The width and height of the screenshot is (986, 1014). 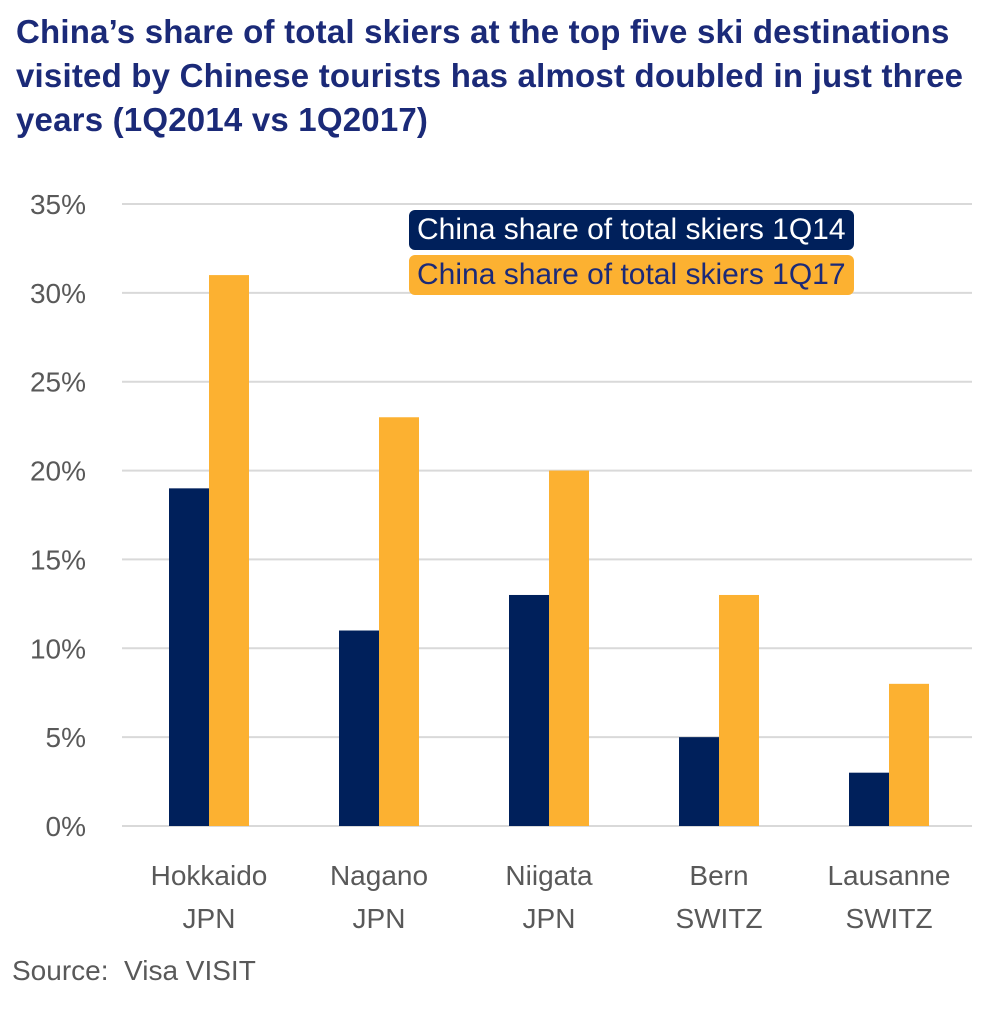 What do you see at coordinates (58, 559) in the screenshot?
I see `y-tick-label: 15%` at bounding box center [58, 559].